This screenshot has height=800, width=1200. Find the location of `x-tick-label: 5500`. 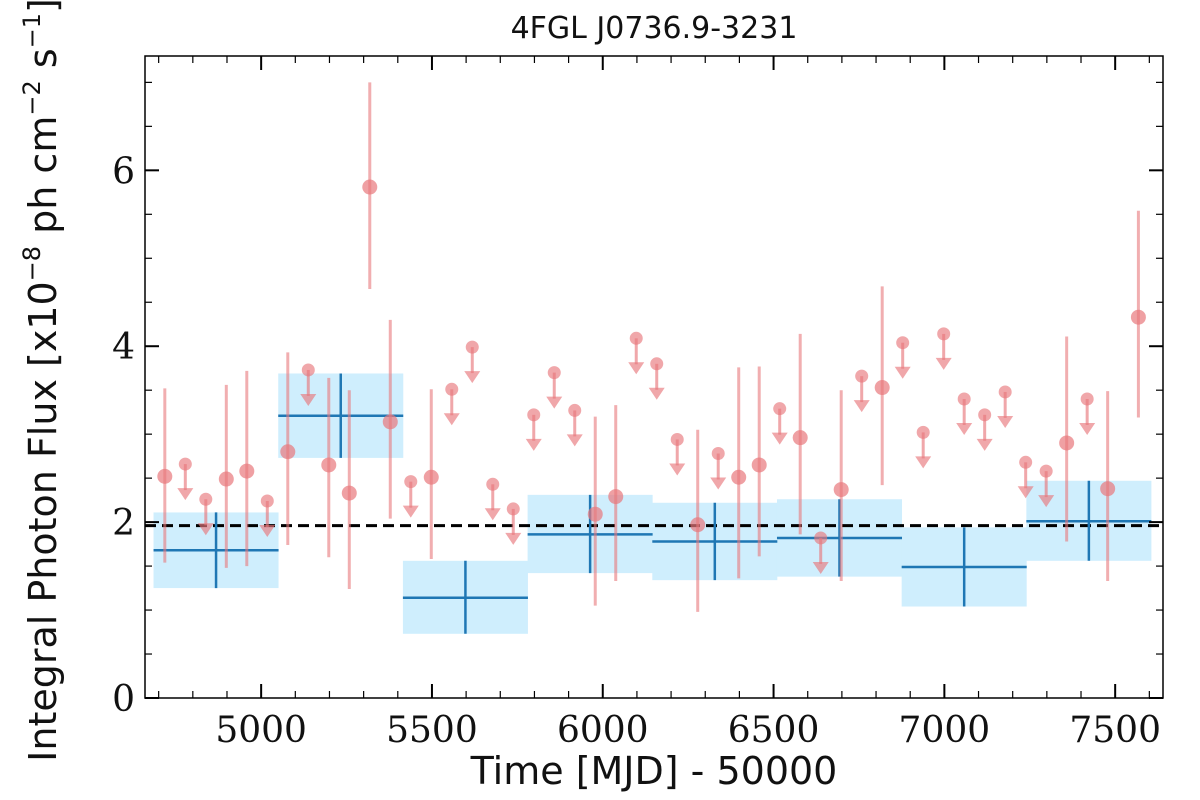

x-tick-label: 5500 is located at coordinates (432, 730).